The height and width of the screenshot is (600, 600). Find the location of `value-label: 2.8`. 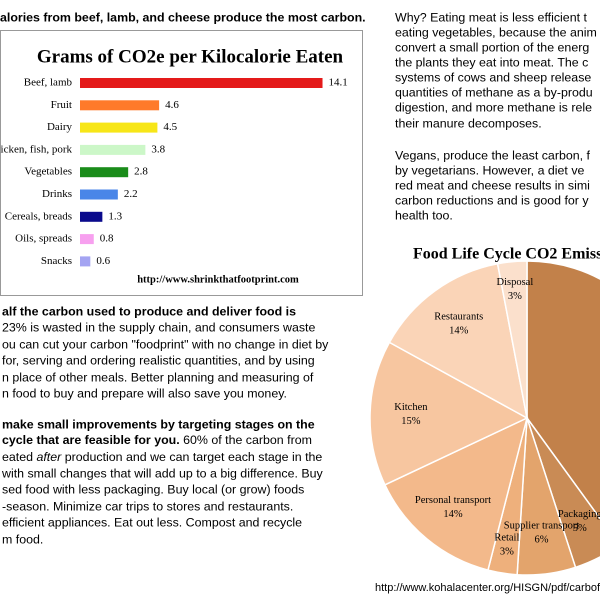

value-label: 2.8 is located at coordinates (141, 172).